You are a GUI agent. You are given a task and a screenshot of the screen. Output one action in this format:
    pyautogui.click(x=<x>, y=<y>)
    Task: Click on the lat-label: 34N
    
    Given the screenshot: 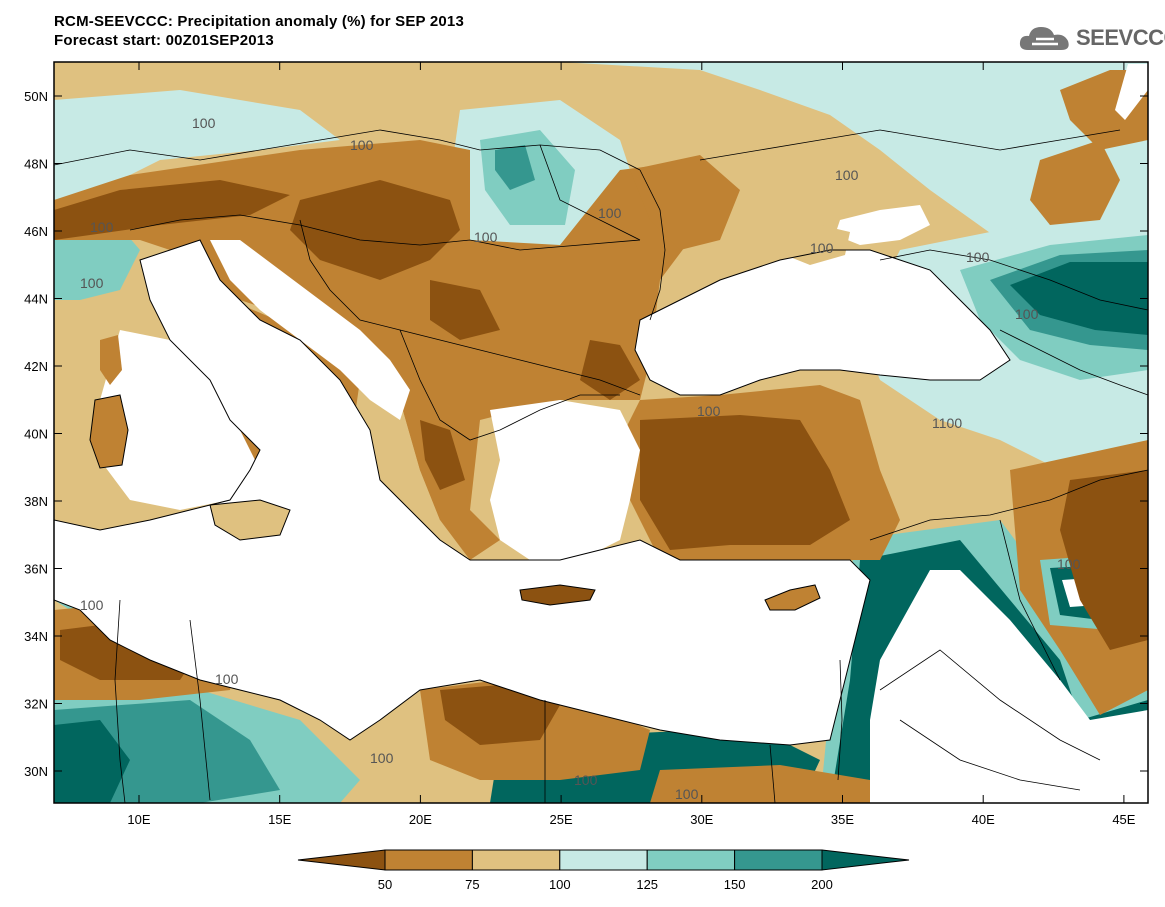 What is the action you would take?
    pyautogui.click(x=36, y=636)
    